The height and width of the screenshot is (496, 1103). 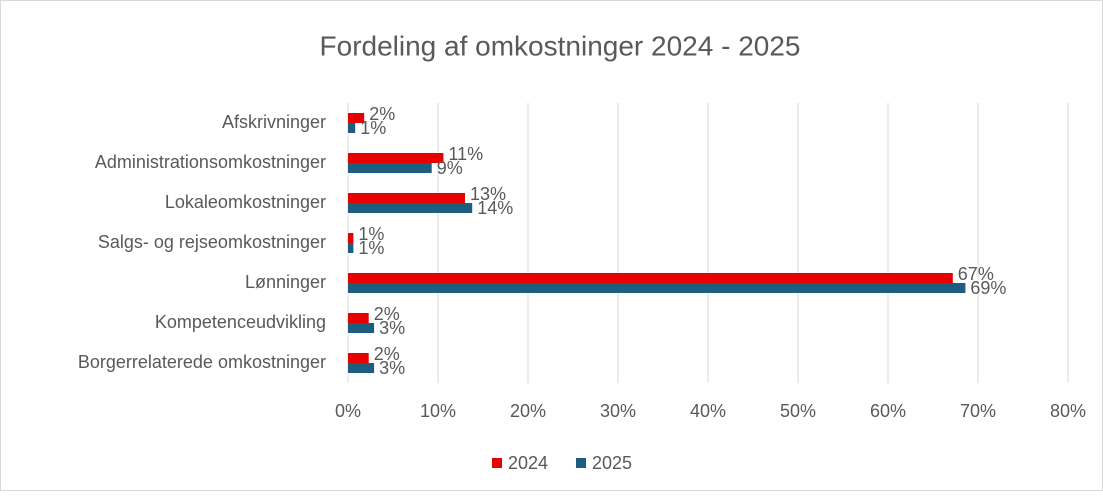 I want to click on x-tick-label: 30%, so click(x=618, y=411).